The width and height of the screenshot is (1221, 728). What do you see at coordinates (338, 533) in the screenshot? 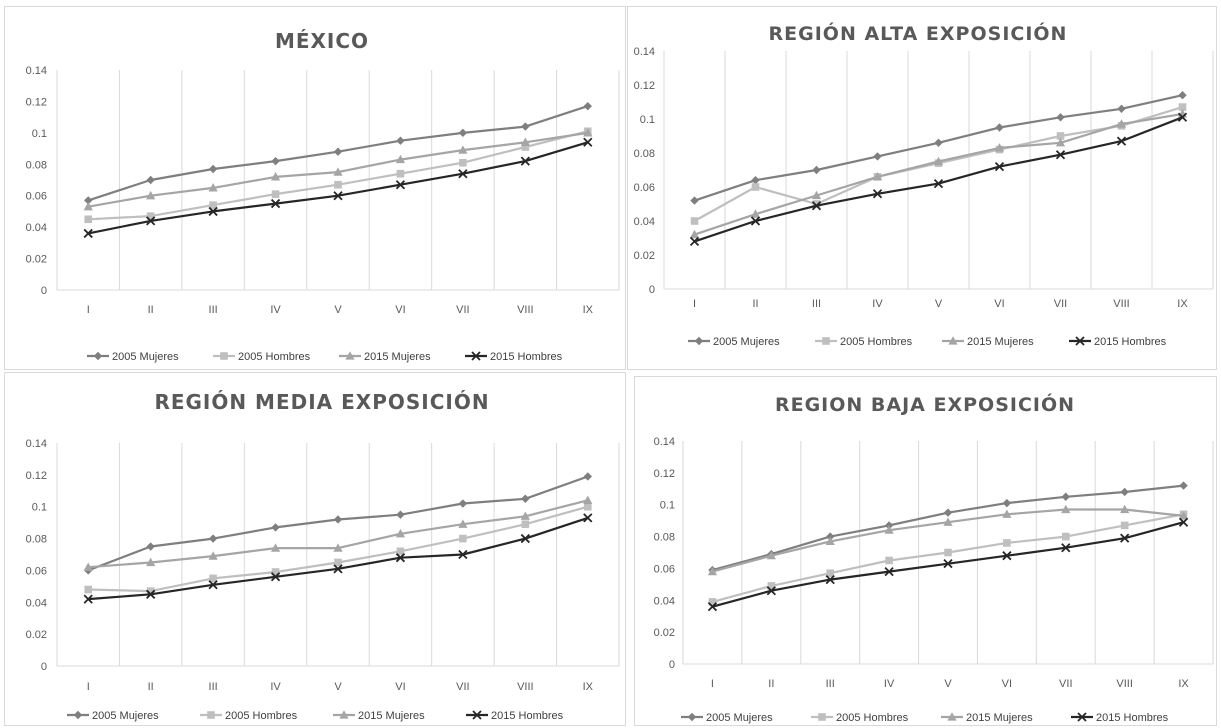
I see `series-3-group` at bounding box center [338, 533].